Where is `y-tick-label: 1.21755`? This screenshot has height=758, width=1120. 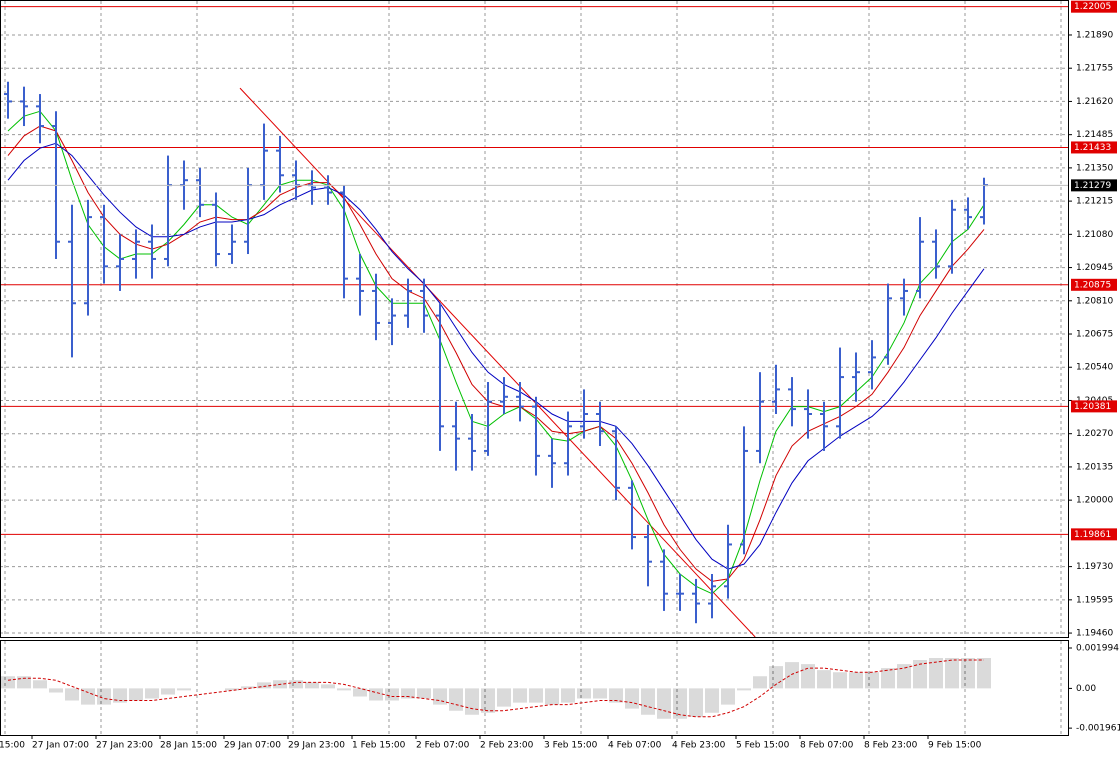 y-tick-label: 1.21755 is located at coordinates (1094, 69).